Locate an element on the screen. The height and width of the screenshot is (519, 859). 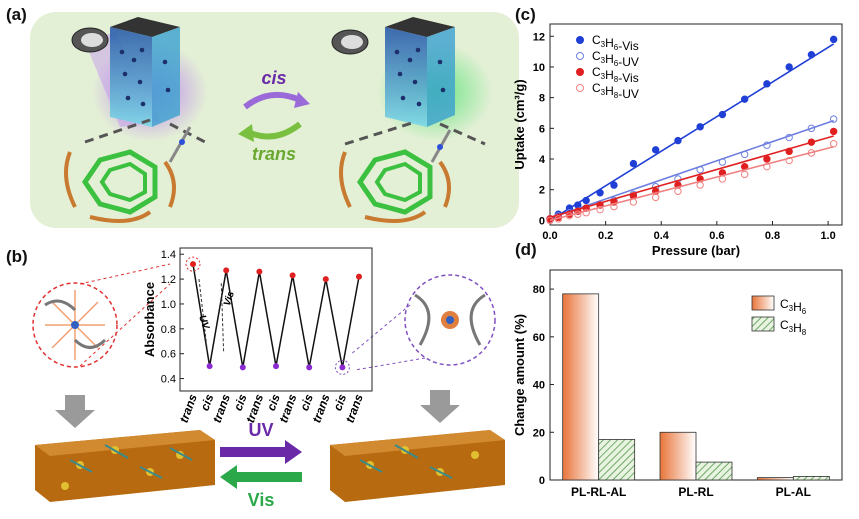
uptake-plot-frame is located at coordinates (696, 124).